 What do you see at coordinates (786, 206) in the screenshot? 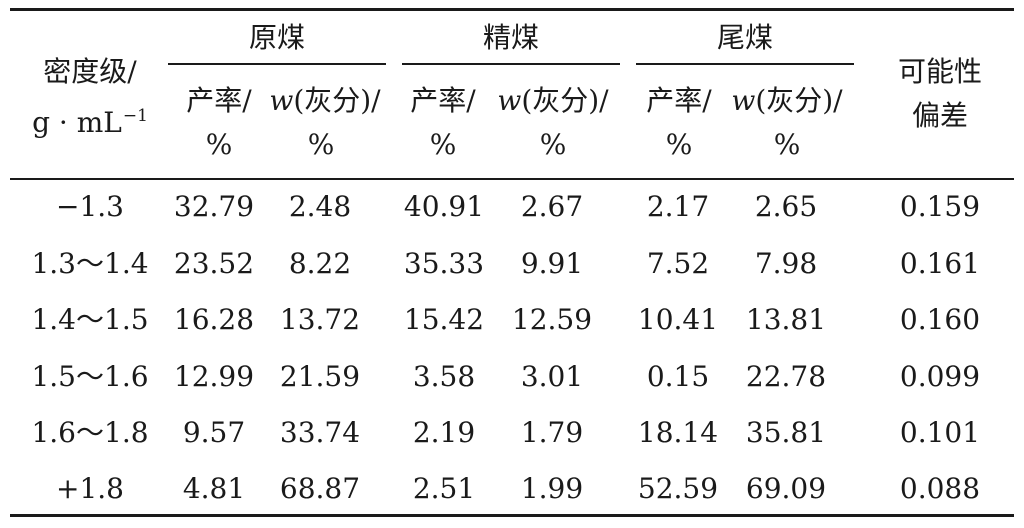
I see `tail-ash-cell: 2.65` at bounding box center [786, 206].